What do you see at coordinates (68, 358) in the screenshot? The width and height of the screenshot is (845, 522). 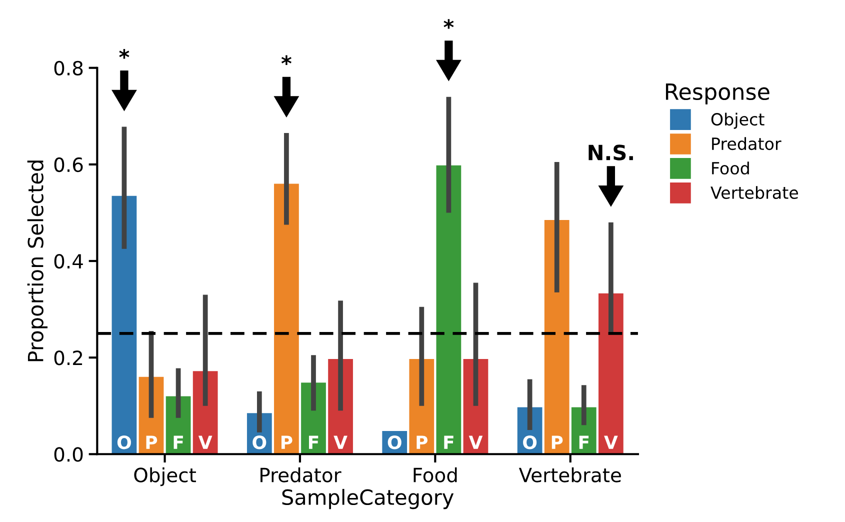 I see `y-tick-label: 0.2` at bounding box center [68, 358].